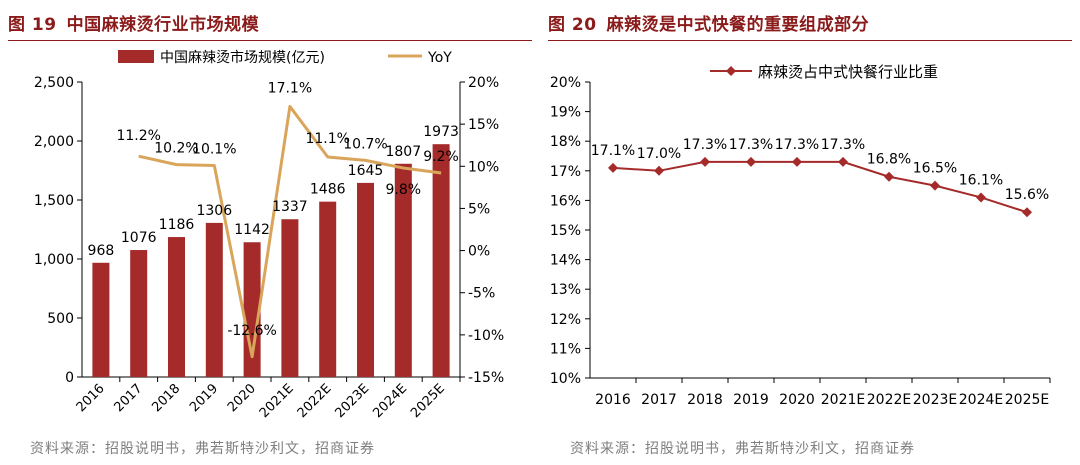 The height and width of the screenshot is (465, 1080). Describe the element at coordinates (731, 71) in the screenshot. I see `legend-marker` at that location.